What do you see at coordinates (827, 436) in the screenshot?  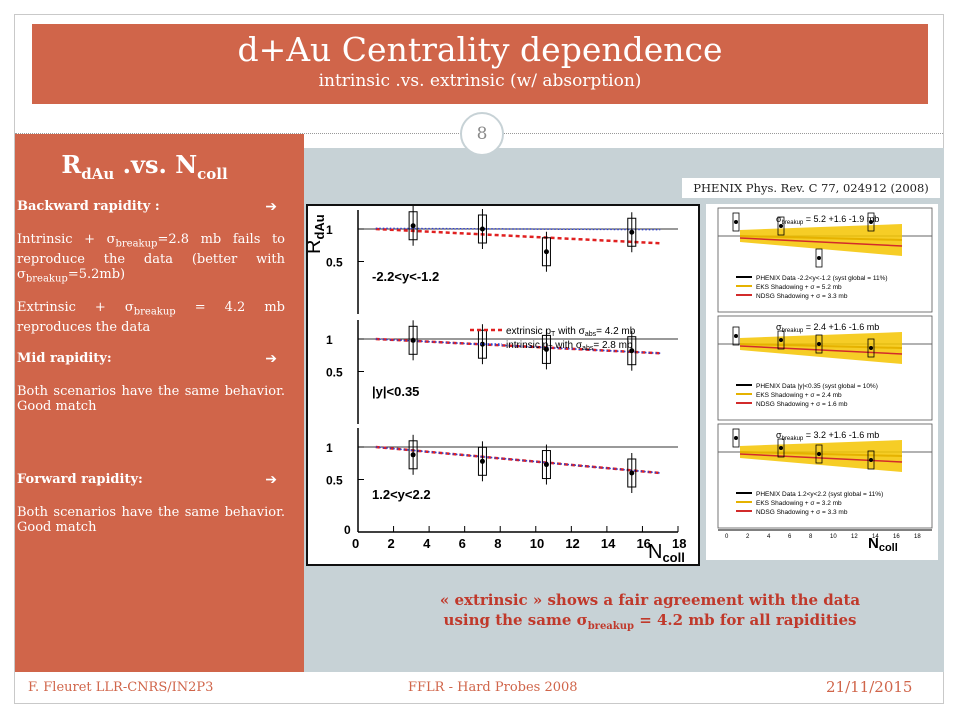 I see `phenix-sigma-label: σbreakup = 3.2 +1.6 -1.6 mb` at bounding box center [827, 436].